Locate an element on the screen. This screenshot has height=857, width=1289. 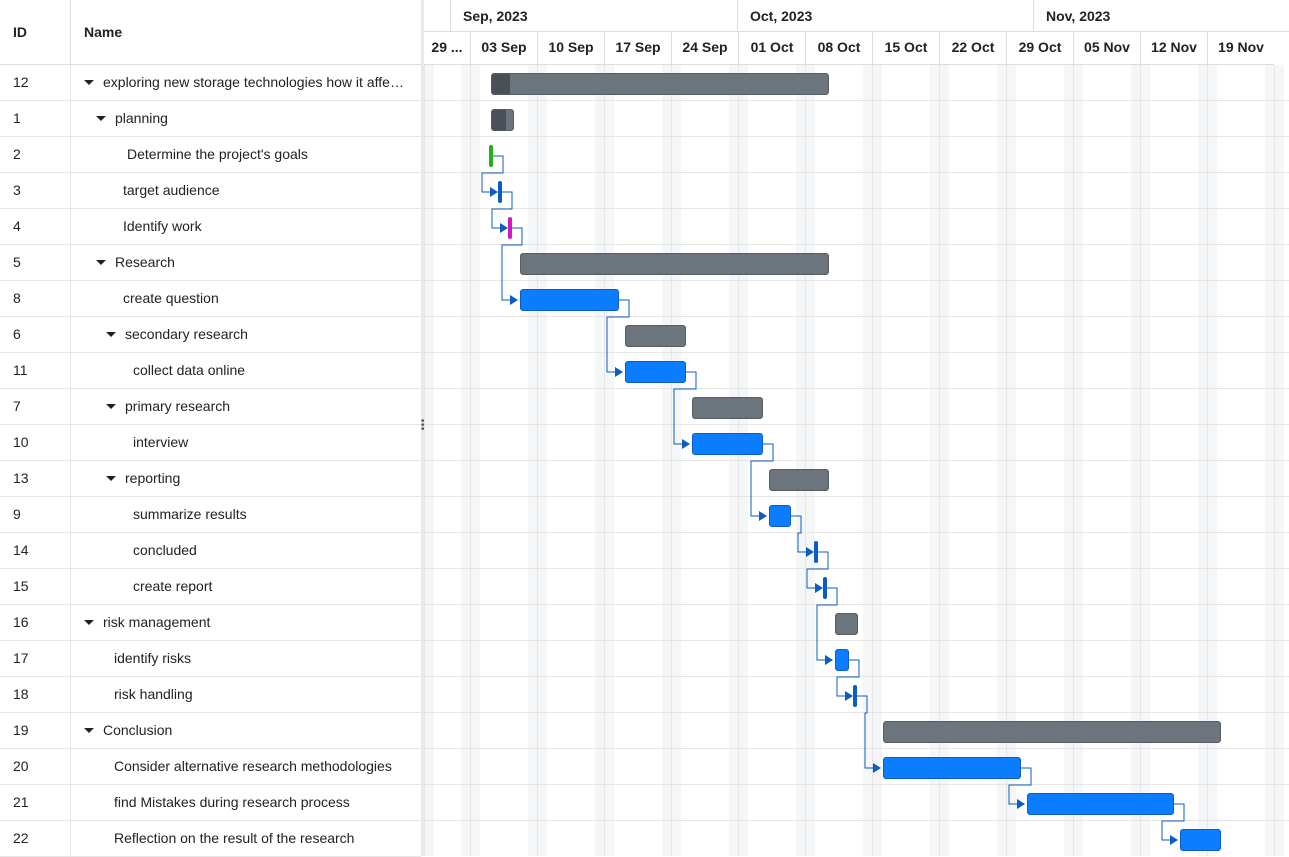
splitter-handle-icon: • • • is located at coordinates (423, 425).